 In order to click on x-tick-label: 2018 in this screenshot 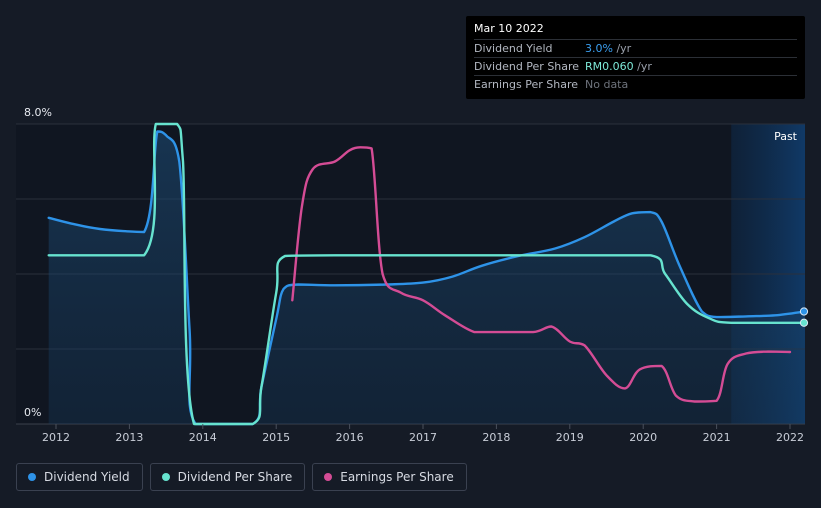, I will do `click(496, 437)`.